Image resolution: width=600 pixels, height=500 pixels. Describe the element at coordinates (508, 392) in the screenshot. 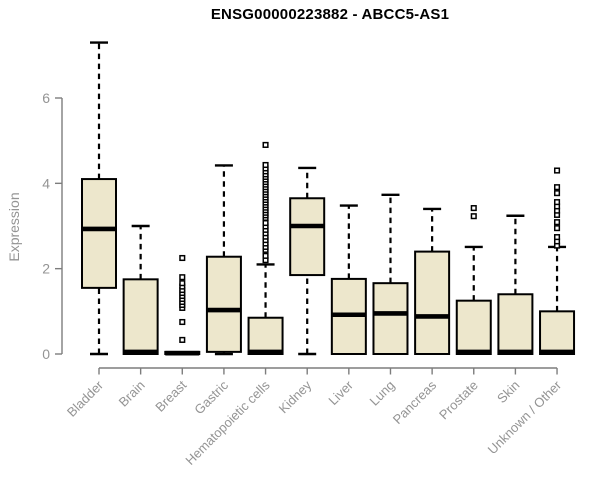

I see `x-tick-label: Skin` at that location.